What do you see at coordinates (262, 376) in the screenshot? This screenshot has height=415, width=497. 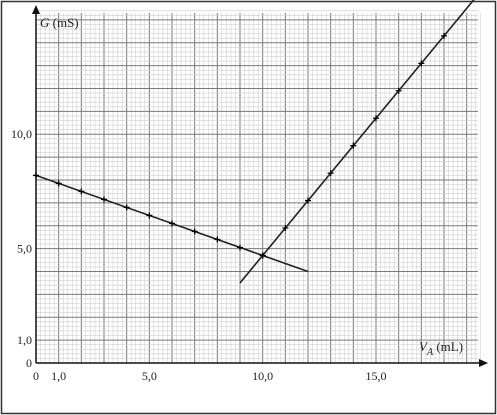 I see `x-tick-label: 10,0` at bounding box center [262, 376].